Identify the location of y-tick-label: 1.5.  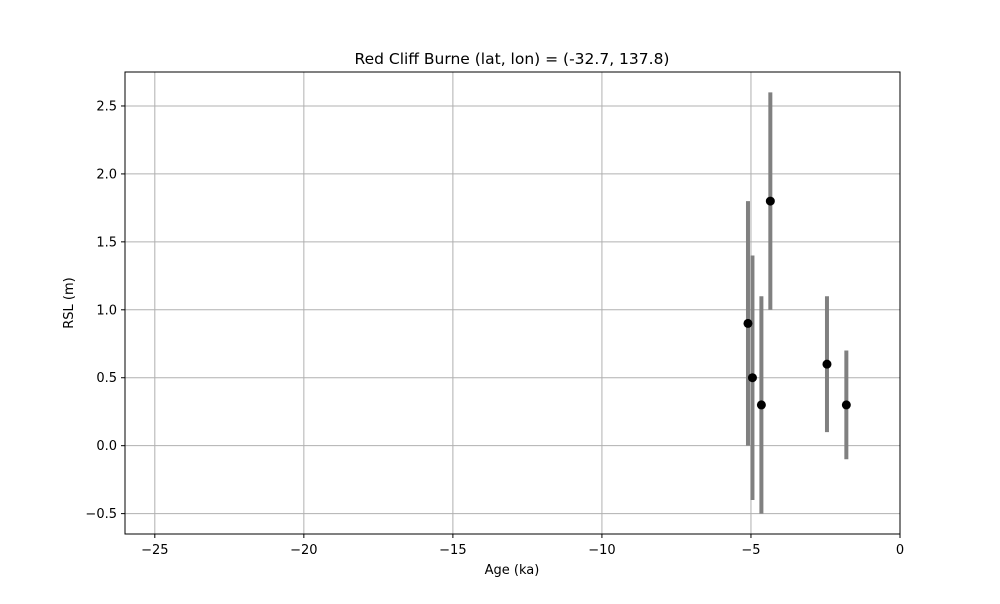
(106, 242).